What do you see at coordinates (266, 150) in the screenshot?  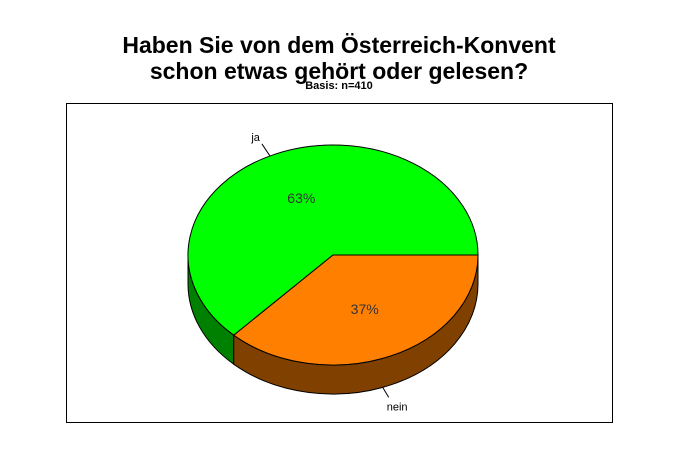 I see `leader-line-ja` at bounding box center [266, 150].